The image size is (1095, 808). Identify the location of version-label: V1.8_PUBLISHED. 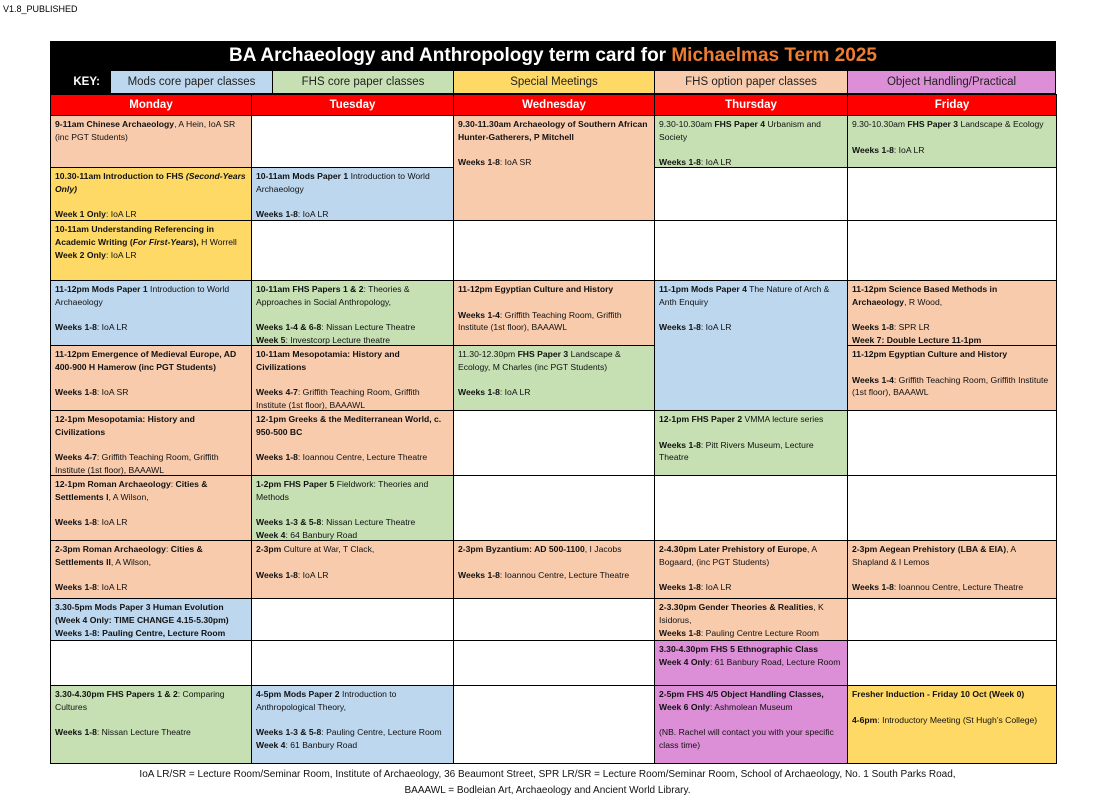
(40, 9).